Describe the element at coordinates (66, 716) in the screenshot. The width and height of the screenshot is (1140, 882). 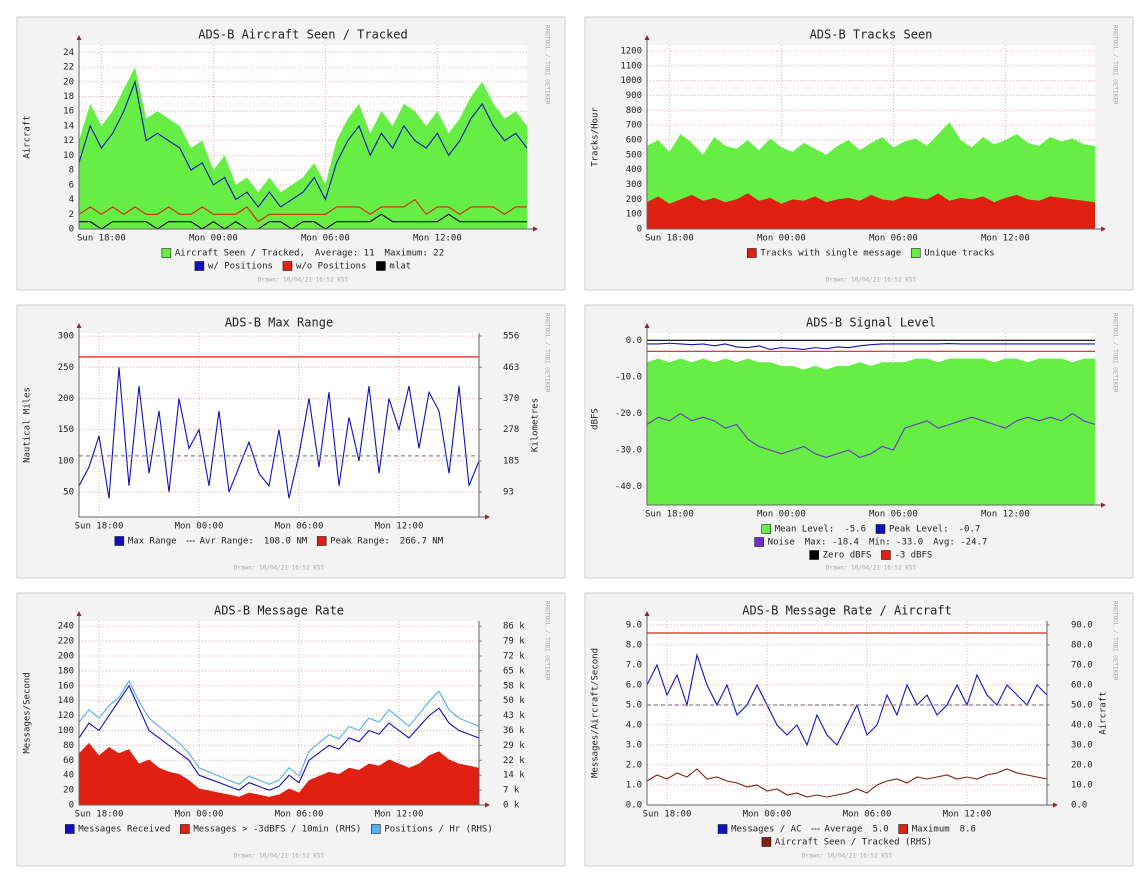
I see `y-tick-label: 120` at that location.